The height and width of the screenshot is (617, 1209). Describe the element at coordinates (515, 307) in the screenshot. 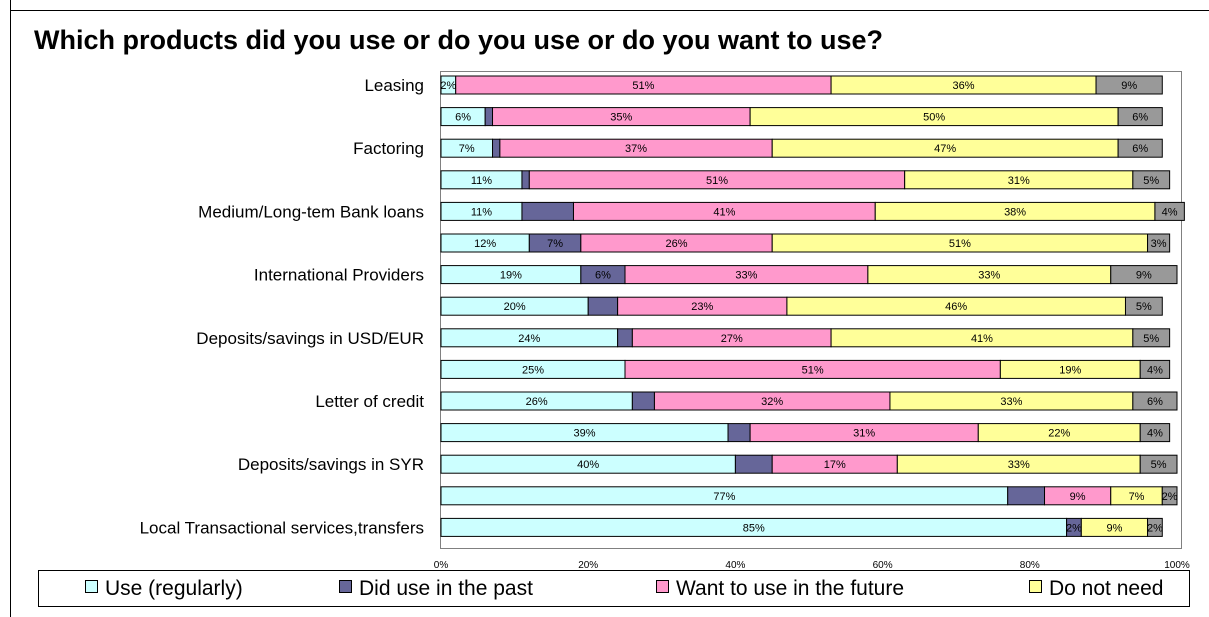

I see `data-label: 20%` at that location.